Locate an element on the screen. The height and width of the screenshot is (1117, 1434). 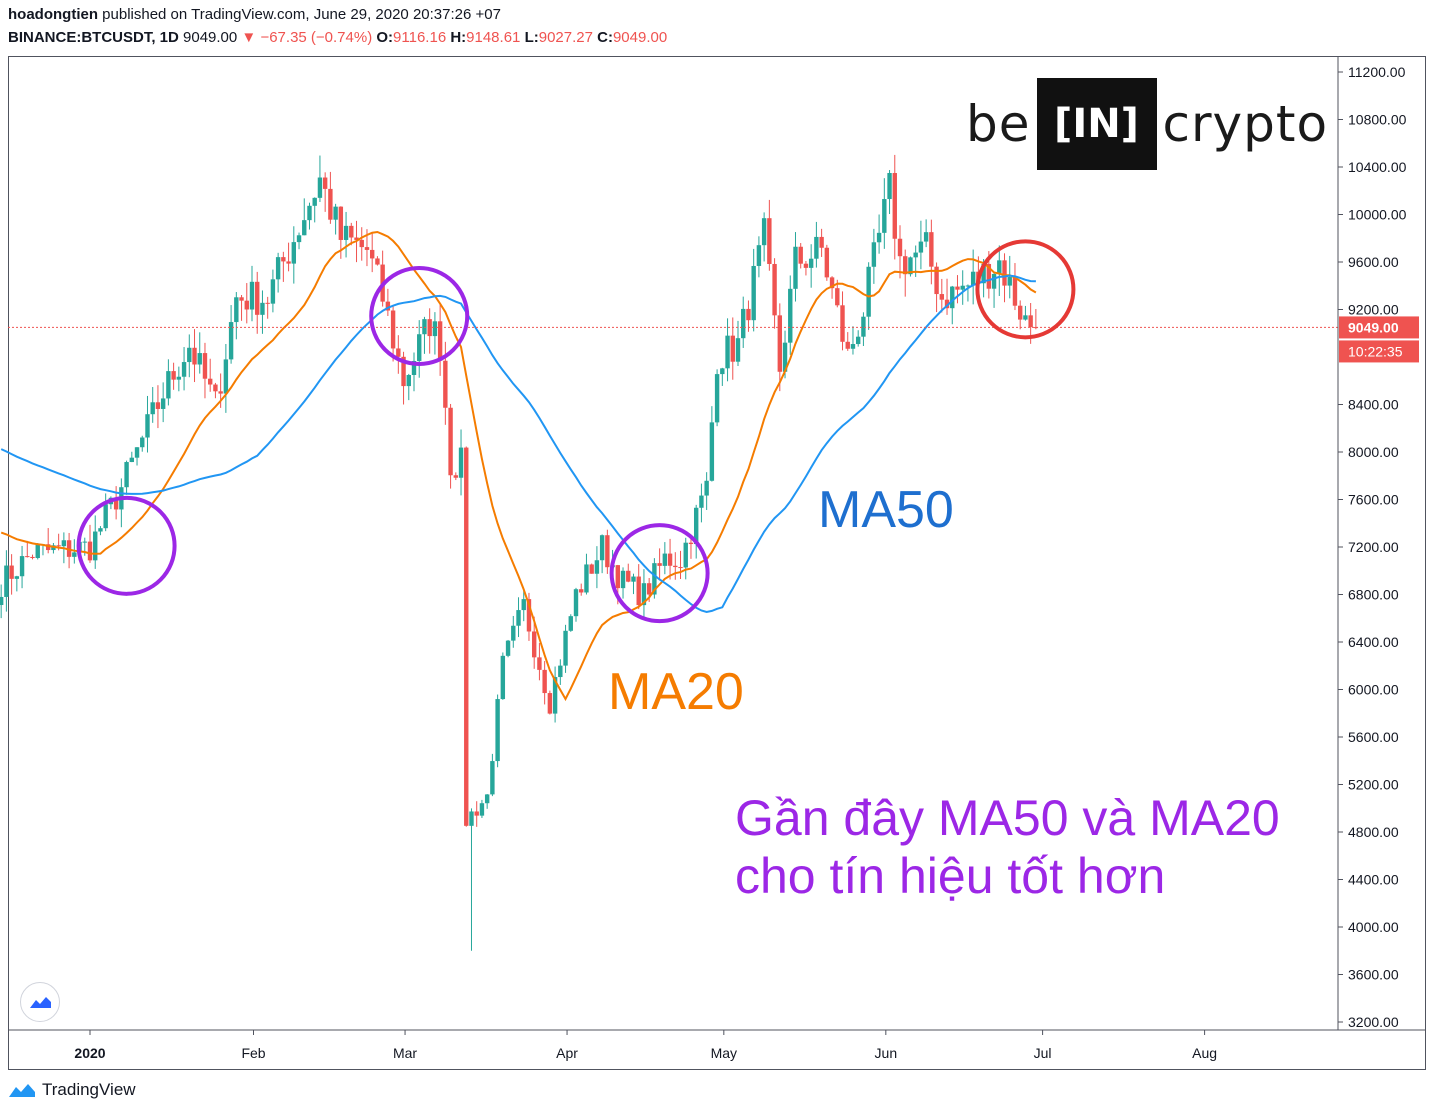
tradingview-badge is located at coordinates (40, 1002).